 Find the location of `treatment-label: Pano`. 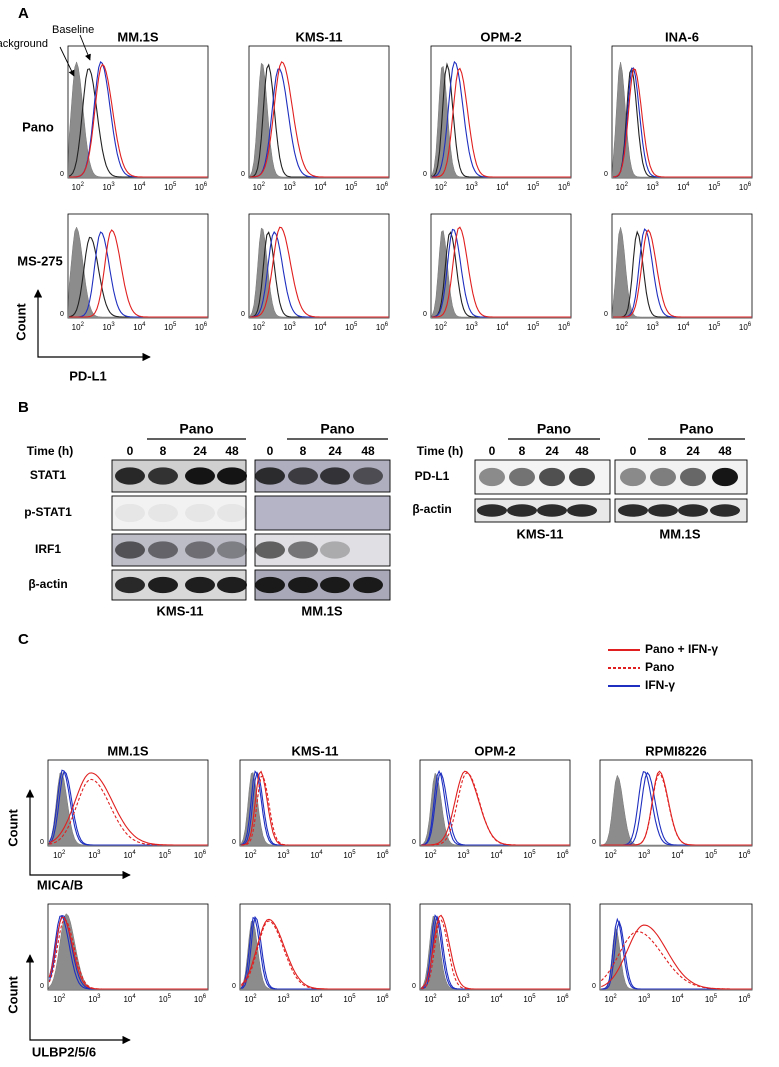

treatment-label: Pano is located at coordinates (696, 429).